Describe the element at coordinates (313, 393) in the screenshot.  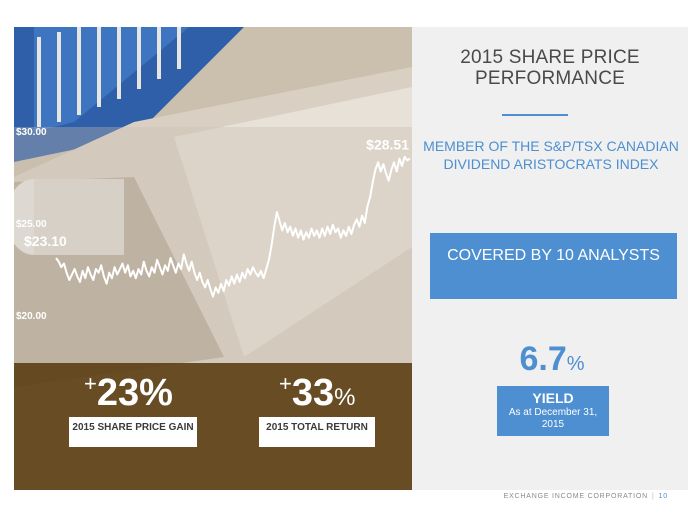
I see `return-value: 33` at that location.